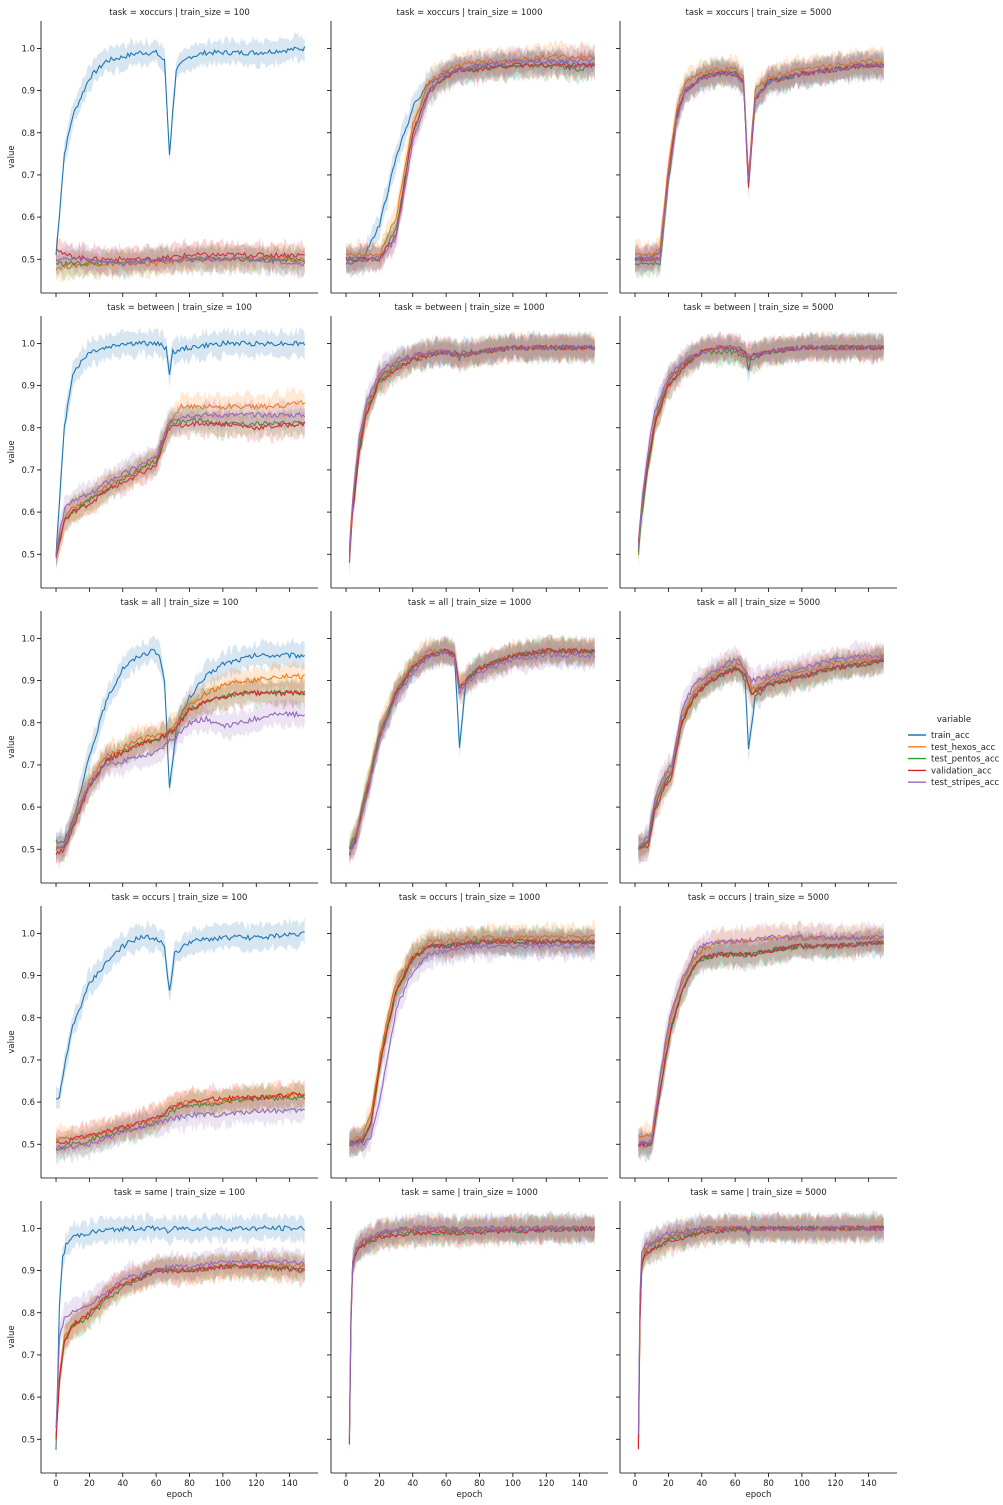 This screenshot has height=1505, width=1003. I want to click on legend-label: test_hexos_acc, so click(963, 748).